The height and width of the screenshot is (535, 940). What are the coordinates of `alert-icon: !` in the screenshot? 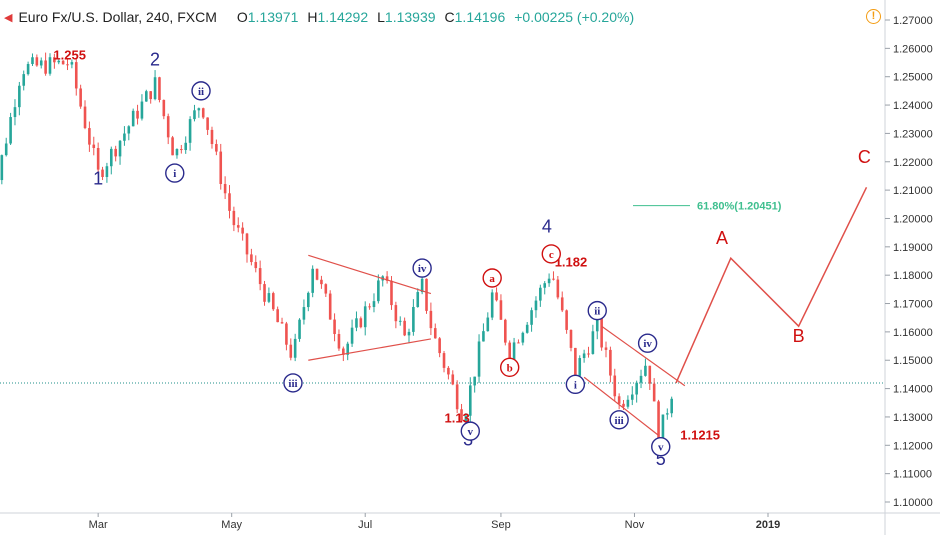 It's located at (873, 16).